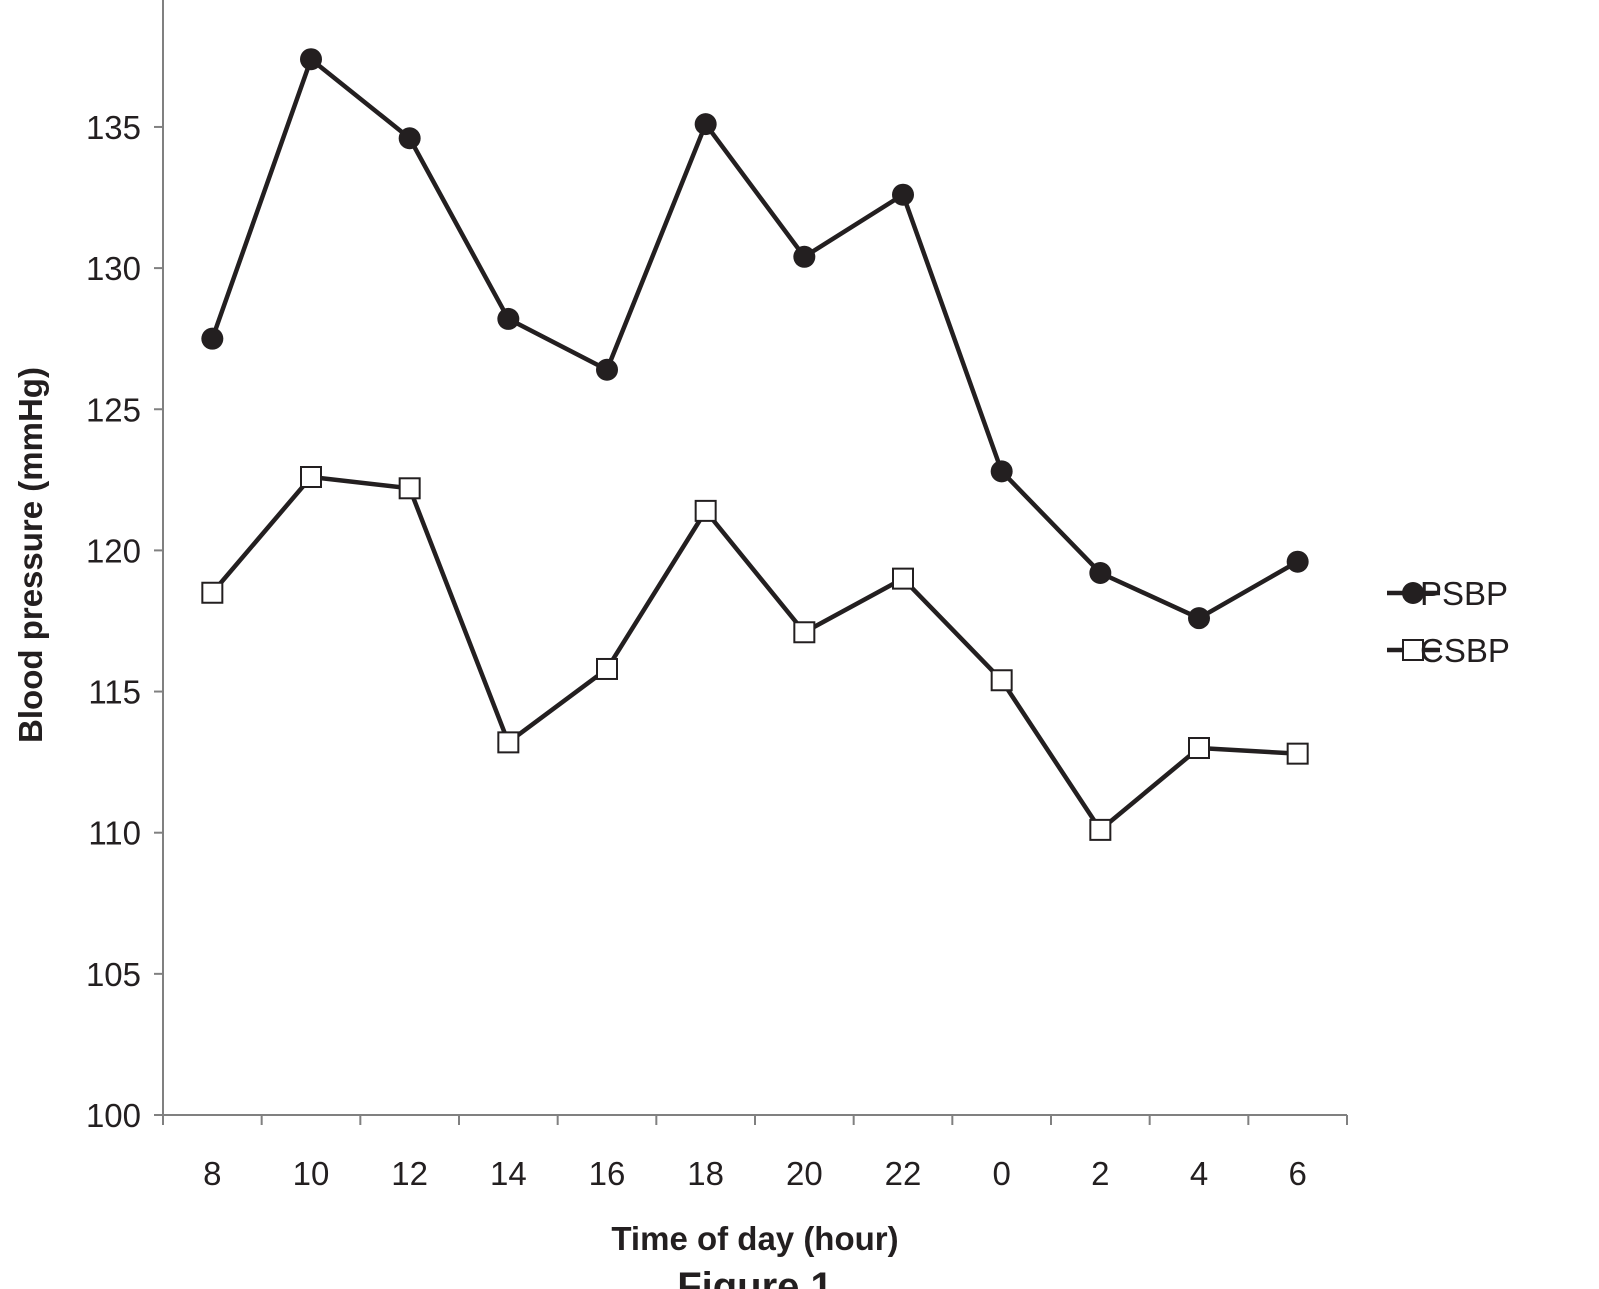 The image size is (1599, 1289). What do you see at coordinates (1100, 1173) in the screenshot?
I see `x-tick-label: 2` at bounding box center [1100, 1173].